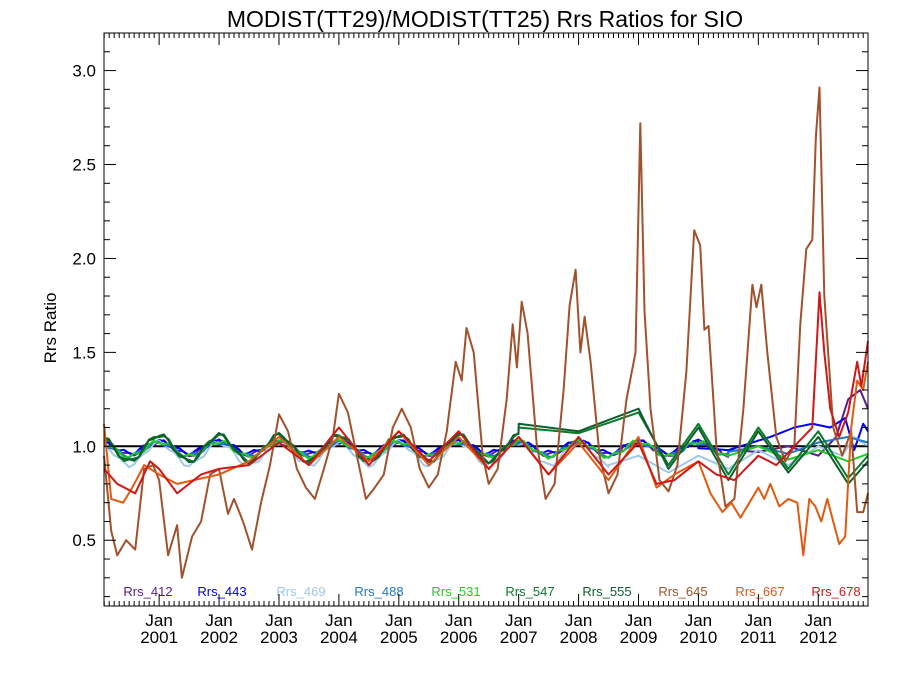 Image resolution: width=900 pixels, height=675 pixels. I want to click on y-tick-label: 0.5, so click(84, 540).